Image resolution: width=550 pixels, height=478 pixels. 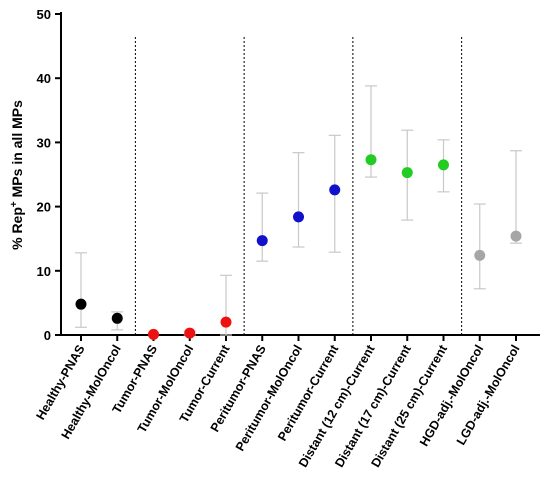 What do you see at coordinates (44, 78) in the screenshot?
I see `y-tick-label-40: 40` at bounding box center [44, 78].